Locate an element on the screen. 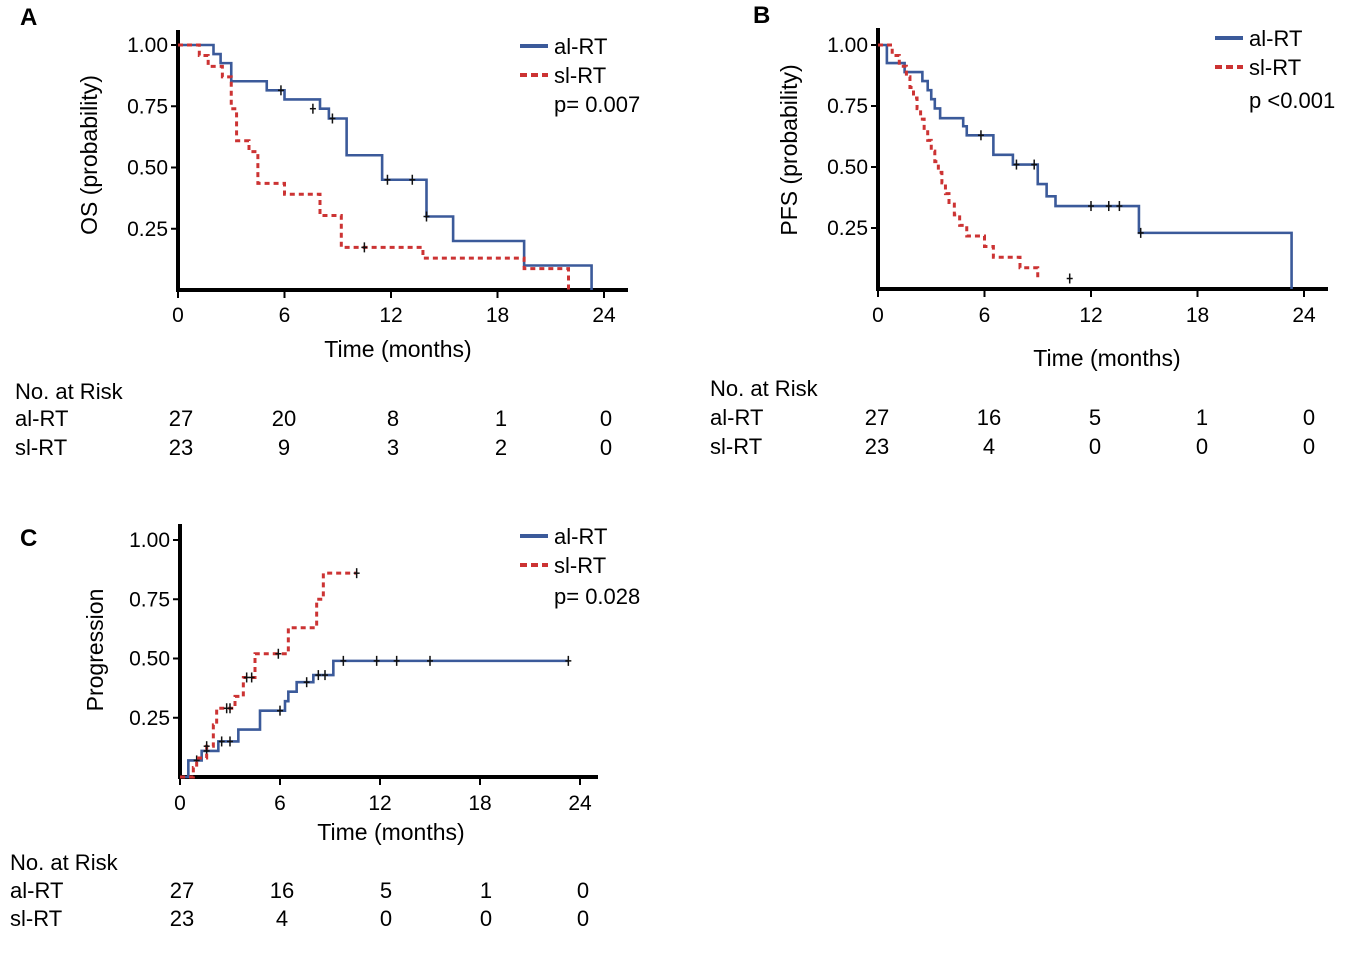 The image size is (1367, 955). p-value-label: p= 0.007 is located at coordinates (597, 104).